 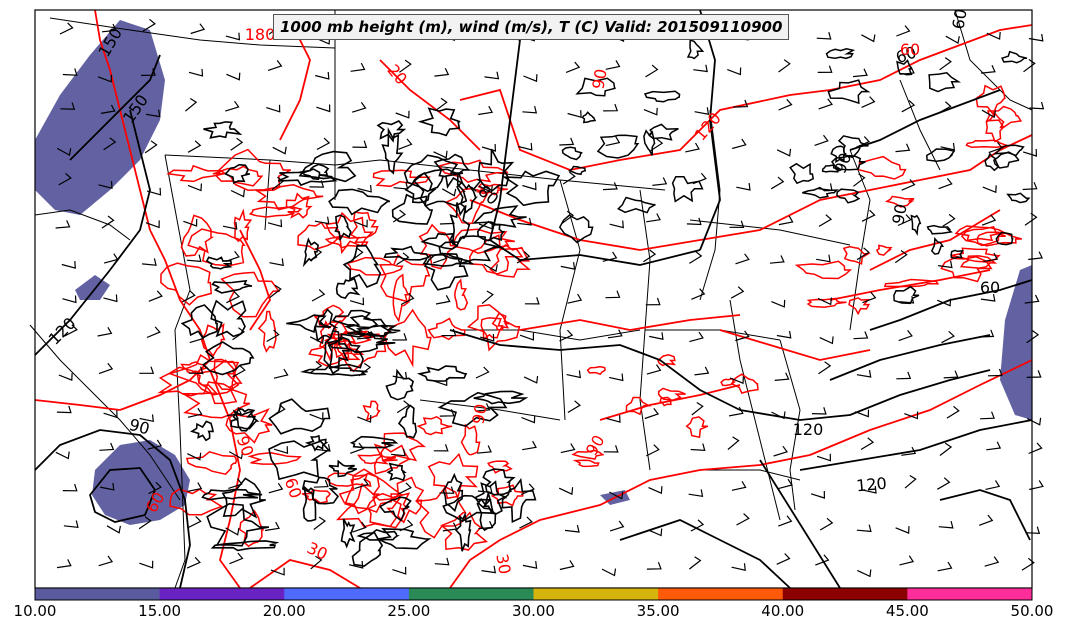 What do you see at coordinates (284, 611) in the screenshot?
I see `colorbar-tick-label: 20.00` at bounding box center [284, 611].